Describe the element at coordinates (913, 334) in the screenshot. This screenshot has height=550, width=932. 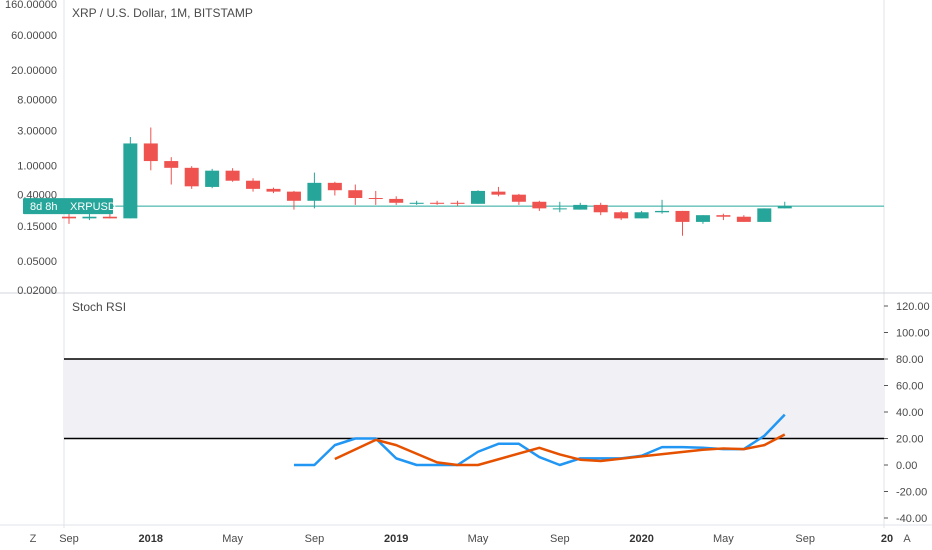
I see `rsi-axis-label: 100.00` at that location.